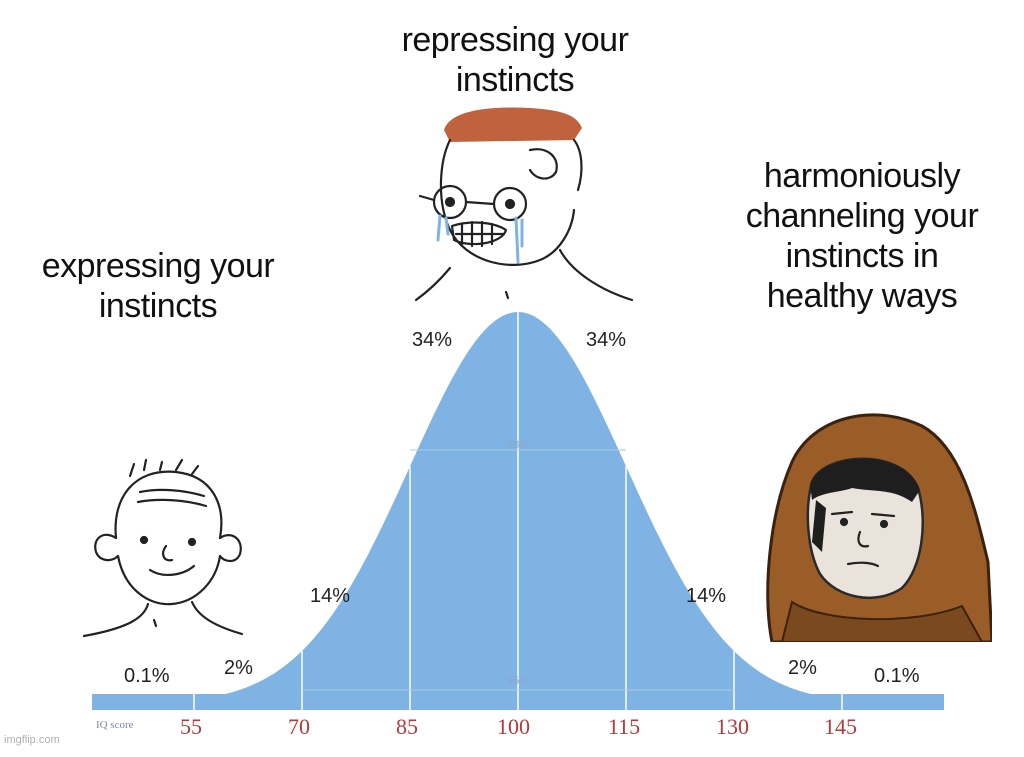  What do you see at coordinates (158, 266) in the screenshot?
I see `caption-left-line-1: expressing your` at bounding box center [158, 266].